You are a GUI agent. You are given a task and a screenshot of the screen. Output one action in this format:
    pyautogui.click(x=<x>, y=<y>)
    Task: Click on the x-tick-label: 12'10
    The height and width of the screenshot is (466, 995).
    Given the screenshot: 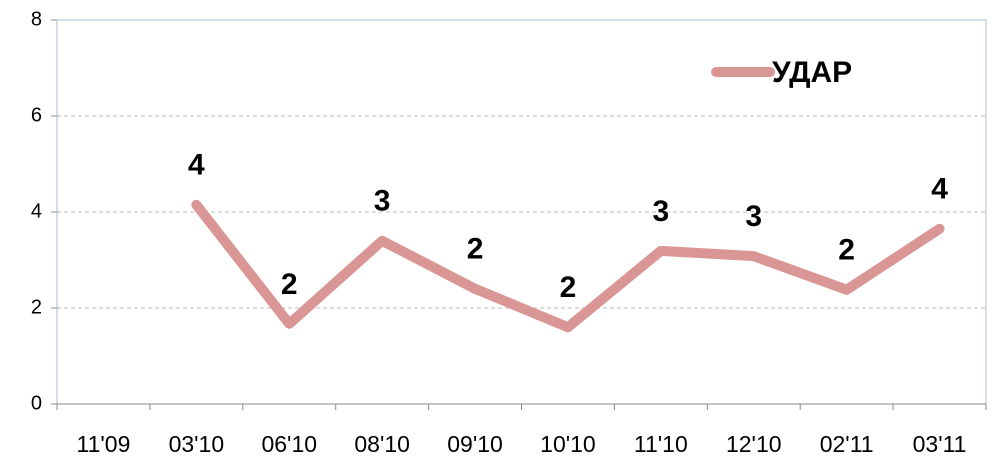 What is the action you would take?
    pyautogui.click(x=754, y=444)
    